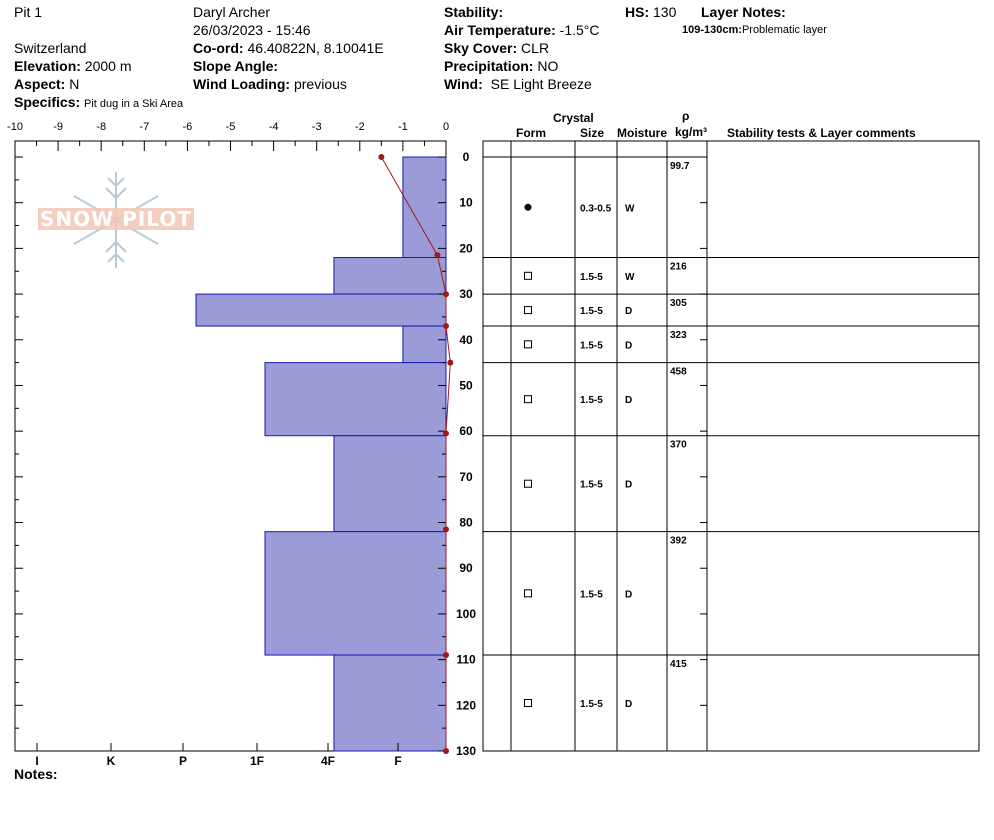 This screenshot has width=994, height=840. What do you see at coordinates (36, 761) in the screenshot?
I see `hardness-label: I` at bounding box center [36, 761].